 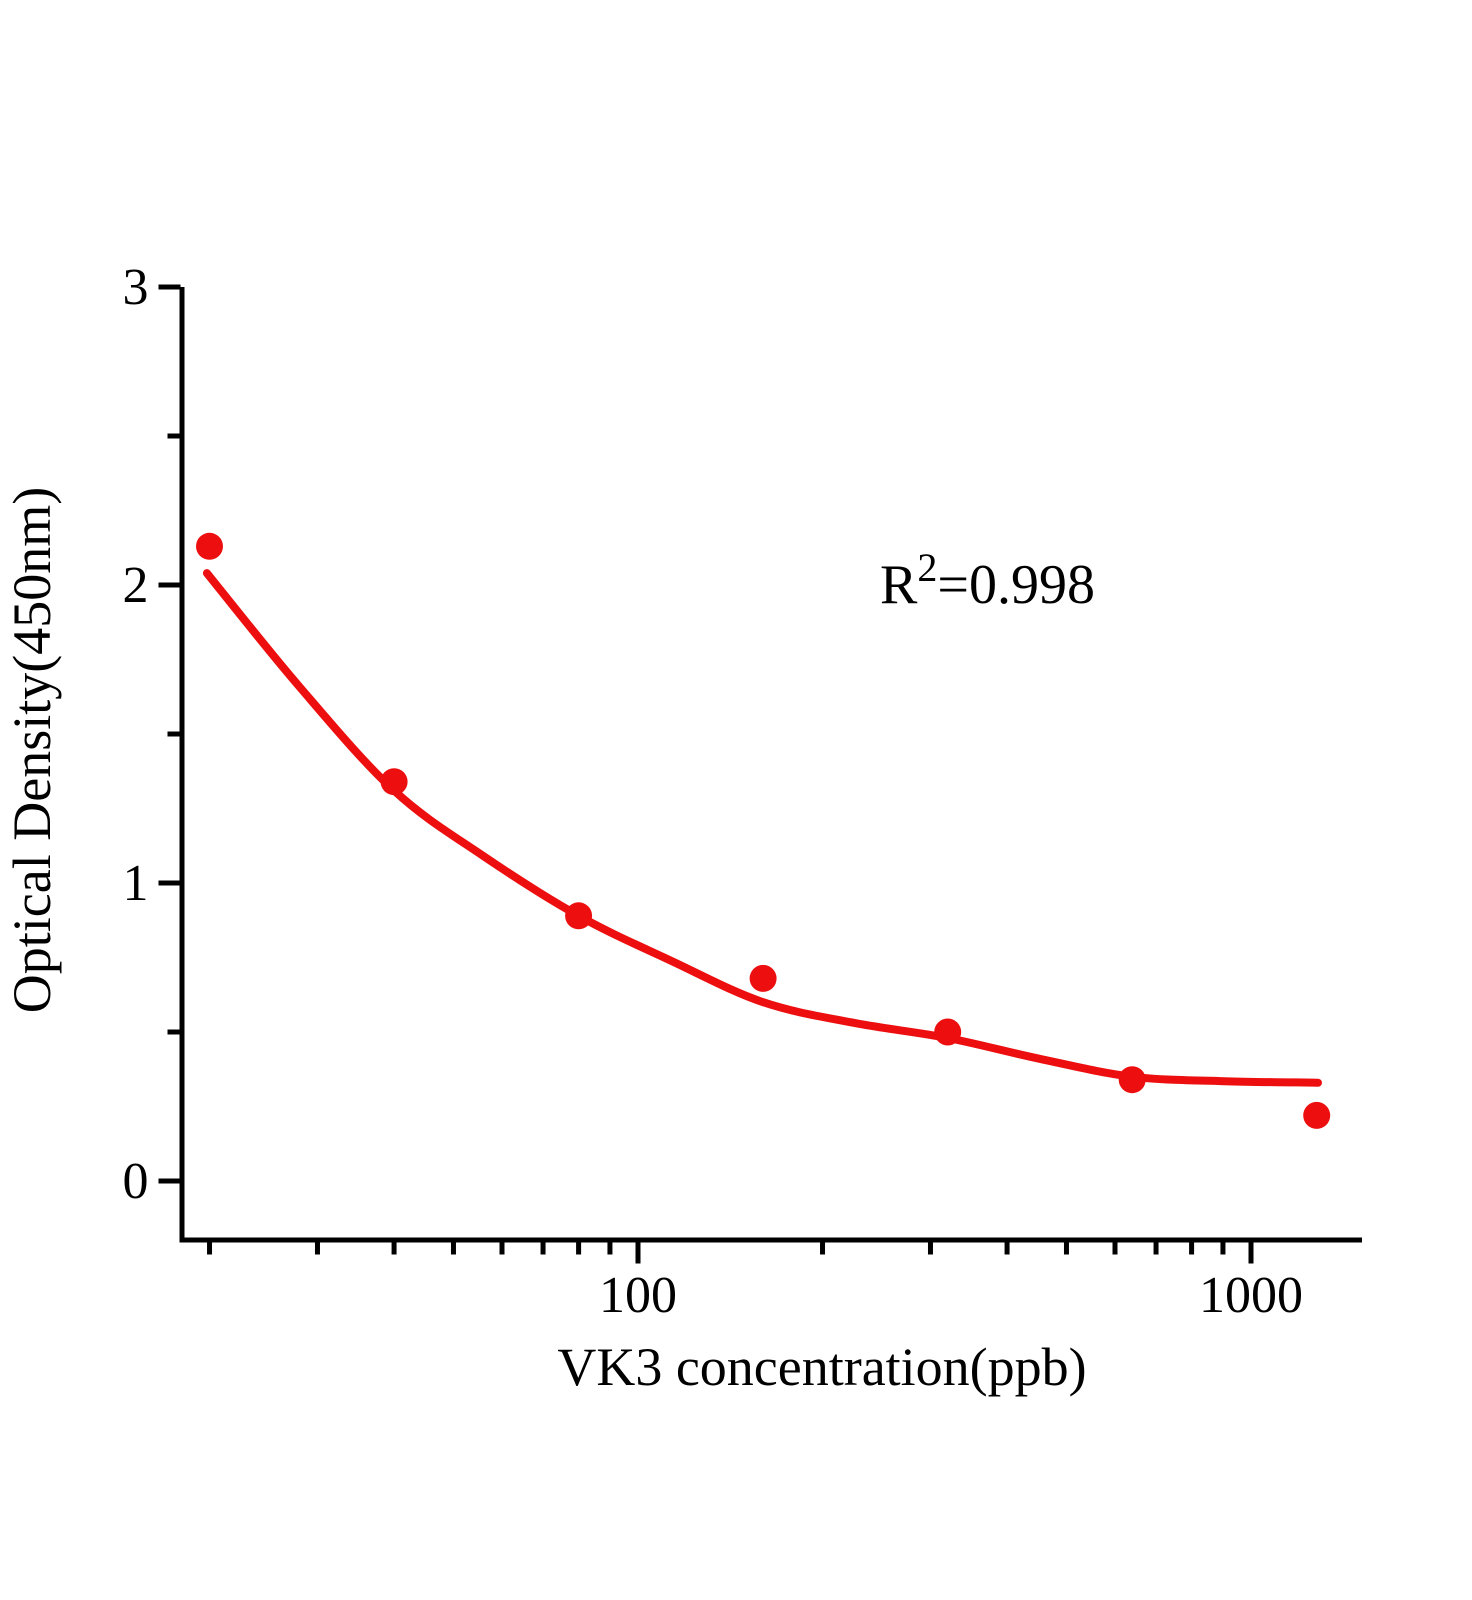 I want to click on x-tick-label: 100, so click(x=638, y=1295).